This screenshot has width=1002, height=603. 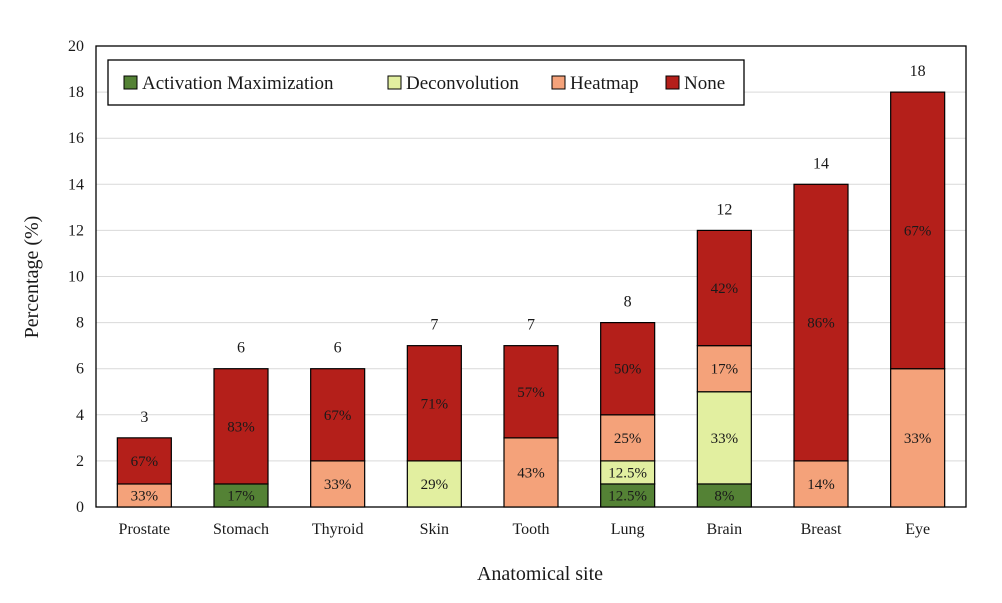 I want to click on y-tick-label: 6, so click(x=80, y=369).